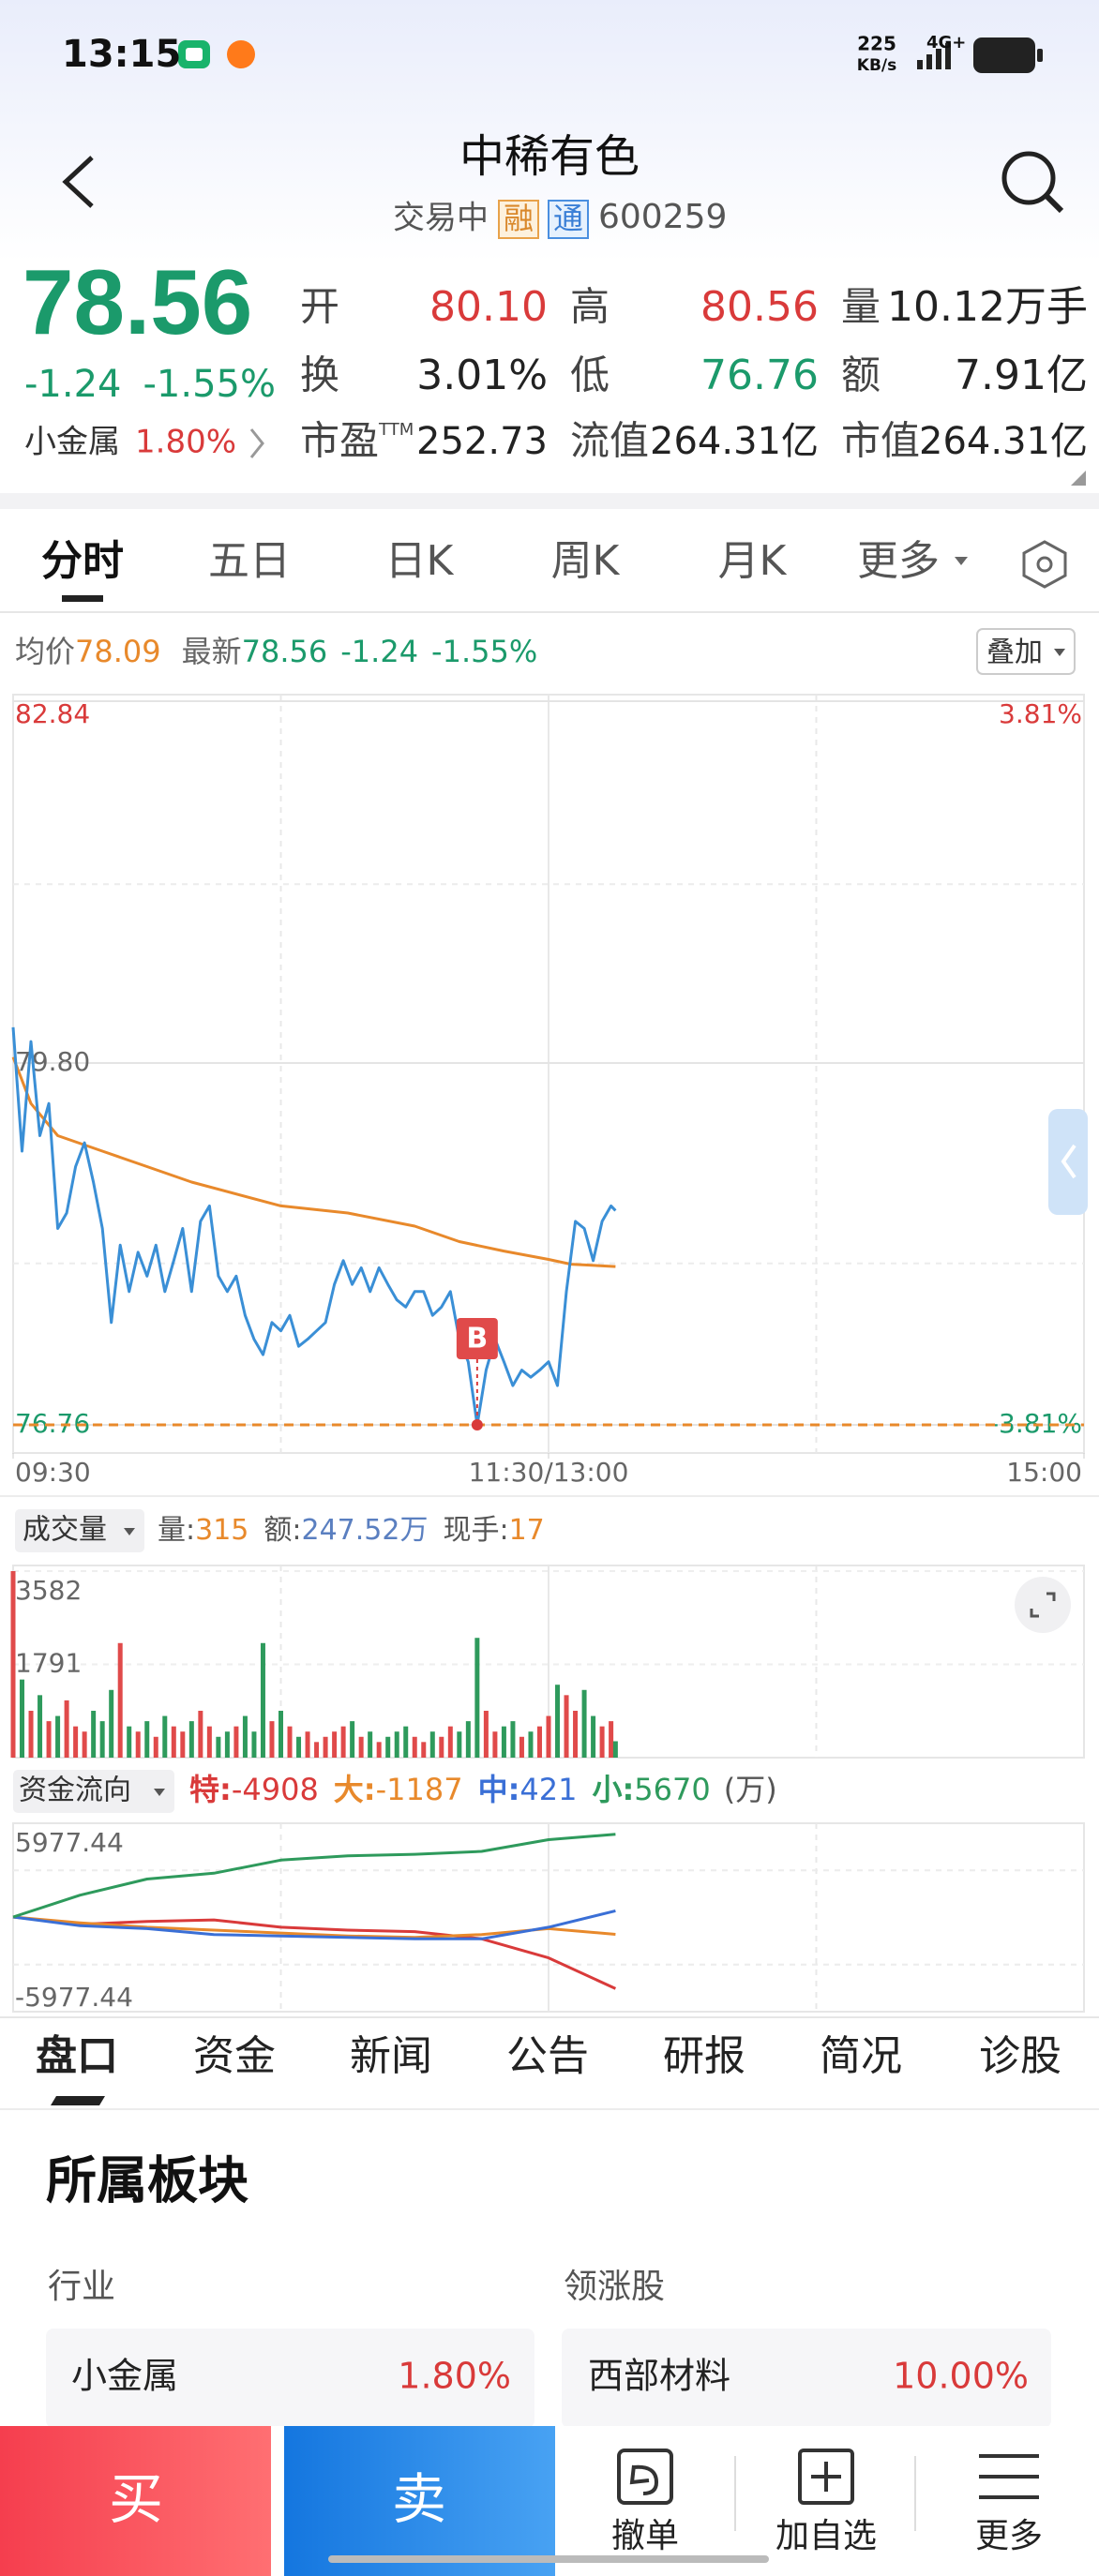  What do you see at coordinates (355, 1790) in the screenshot?
I see `flow-info-part: 大:` at bounding box center [355, 1790].